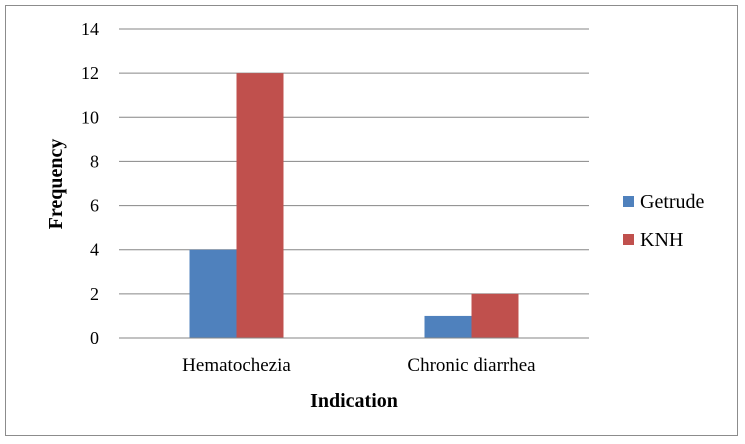 The image size is (745, 444). I want to click on x-axis-title: Indication, so click(354, 401).